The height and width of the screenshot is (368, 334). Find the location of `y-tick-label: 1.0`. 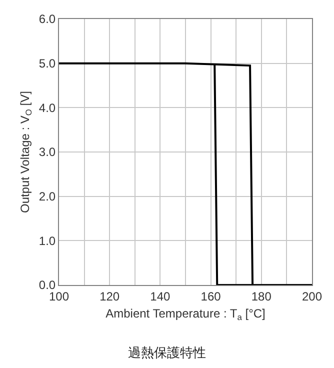

y-tick-label: 1.0 is located at coordinates (47, 241).